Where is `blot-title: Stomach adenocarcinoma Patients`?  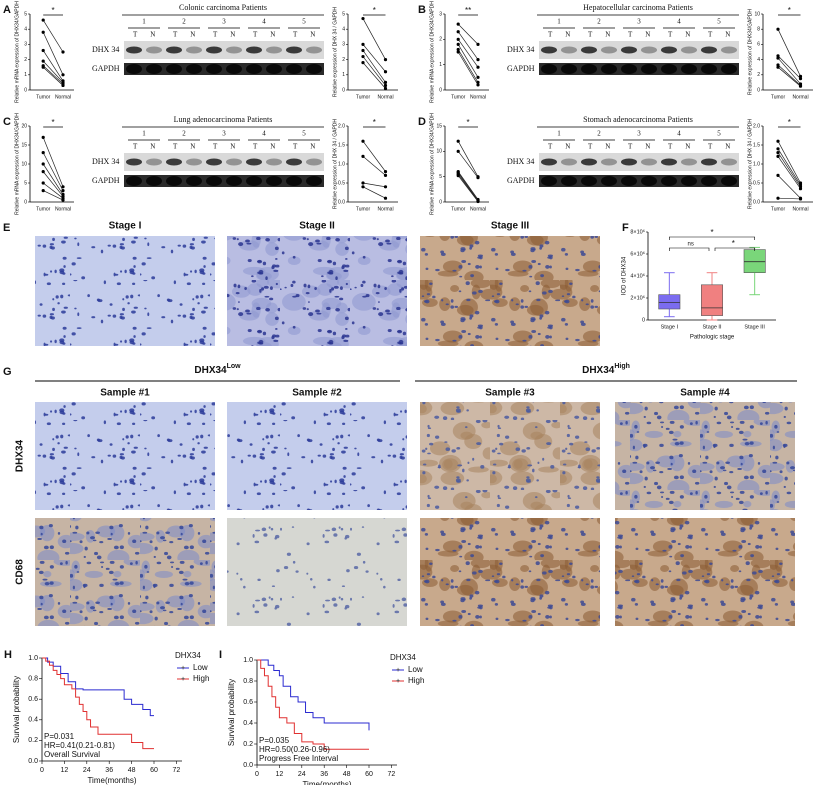
blot-title: Stomach adenocarcinoma Patients is located at coordinates (638, 119).